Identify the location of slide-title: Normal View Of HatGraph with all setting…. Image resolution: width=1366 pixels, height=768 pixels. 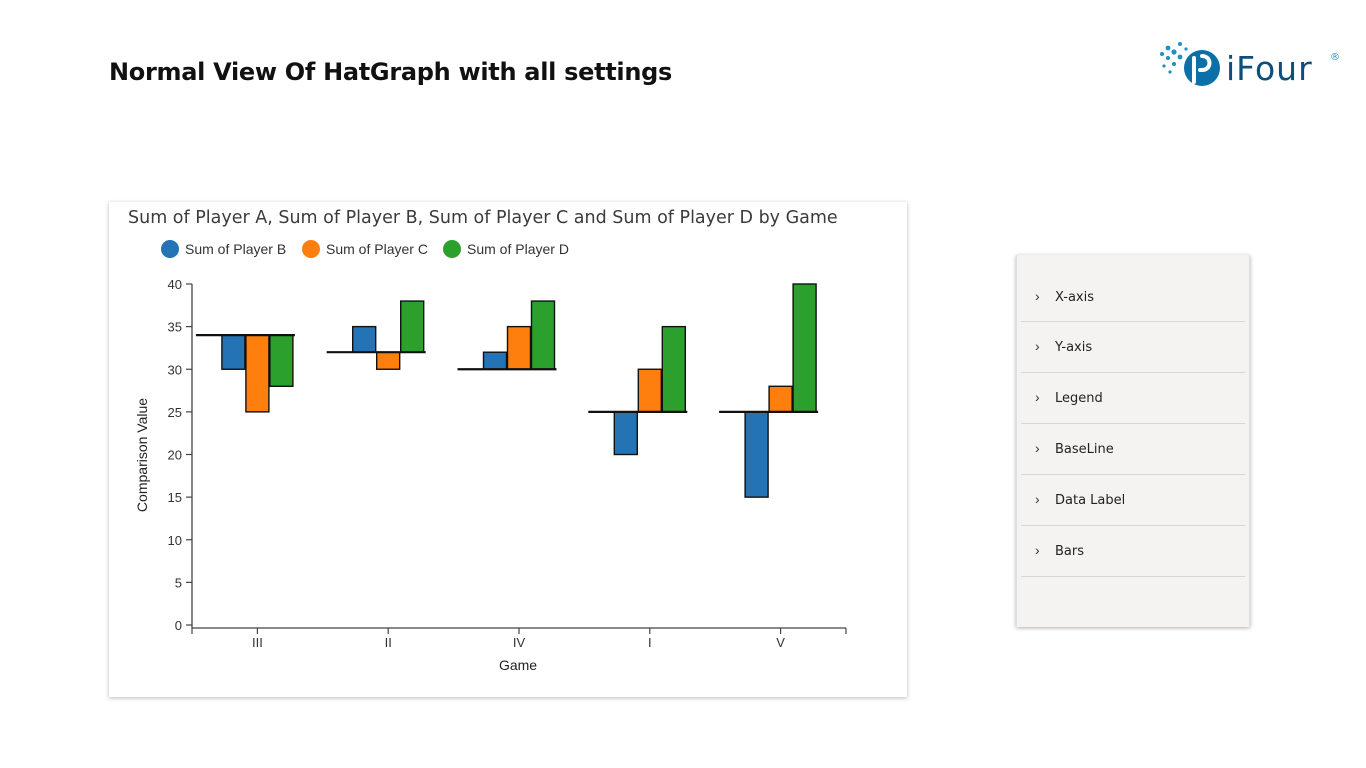
(390, 72).